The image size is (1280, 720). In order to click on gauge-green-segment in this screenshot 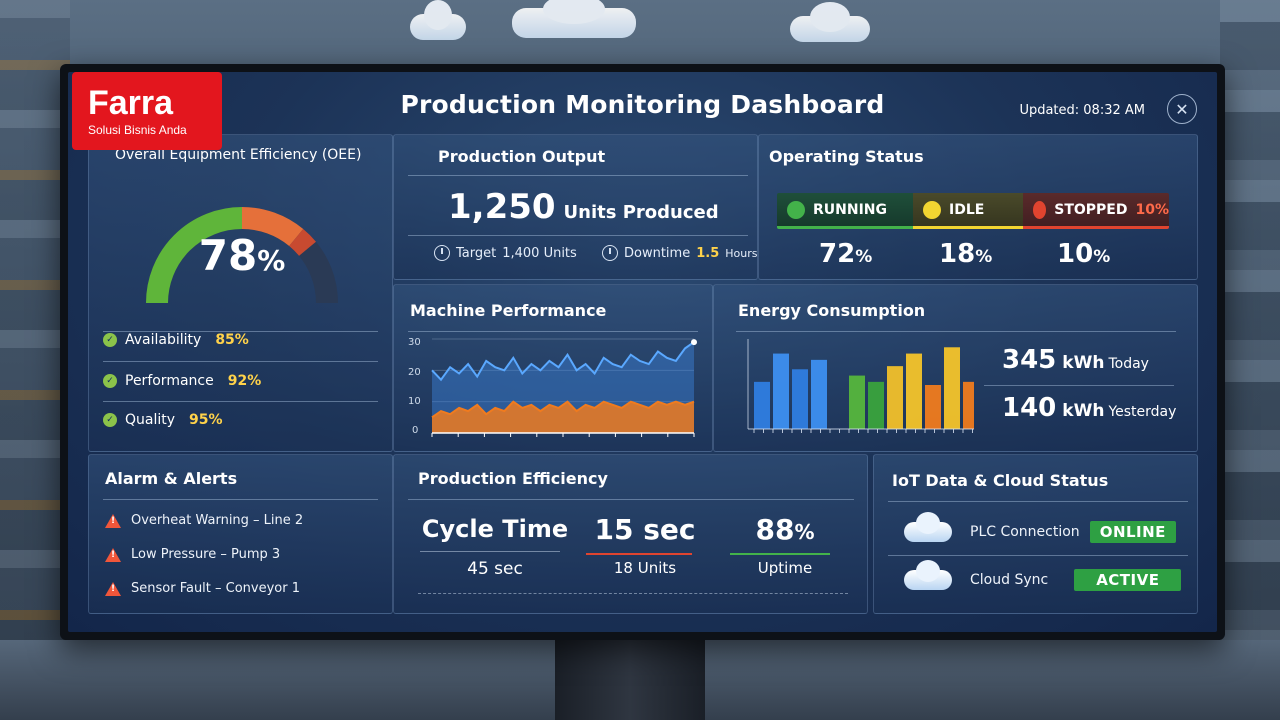, I will do `click(194, 255)`.